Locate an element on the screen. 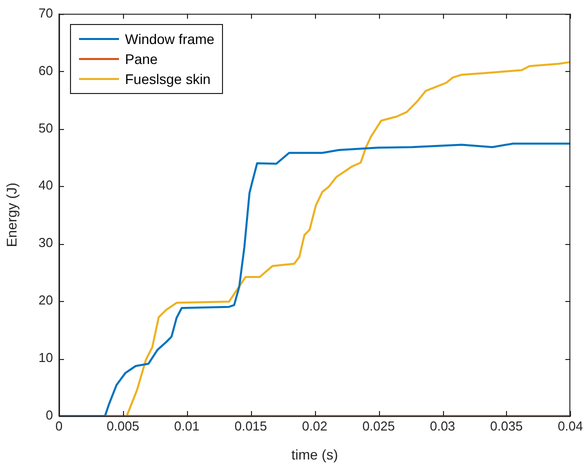  x-tick-label: 0.04 is located at coordinates (571, 426).